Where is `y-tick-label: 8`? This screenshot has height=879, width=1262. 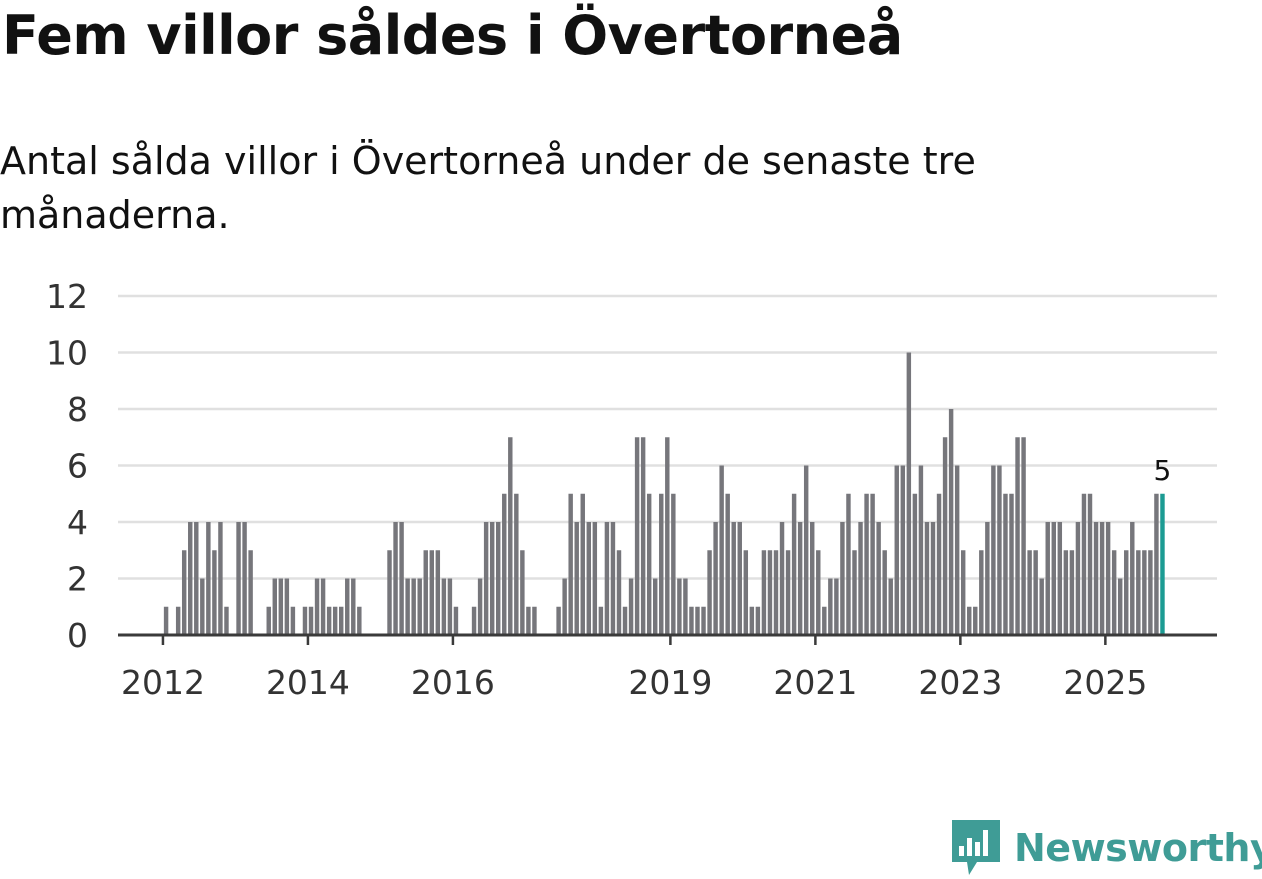 y-tick-label: 8 is located at coordinates (77, 409).